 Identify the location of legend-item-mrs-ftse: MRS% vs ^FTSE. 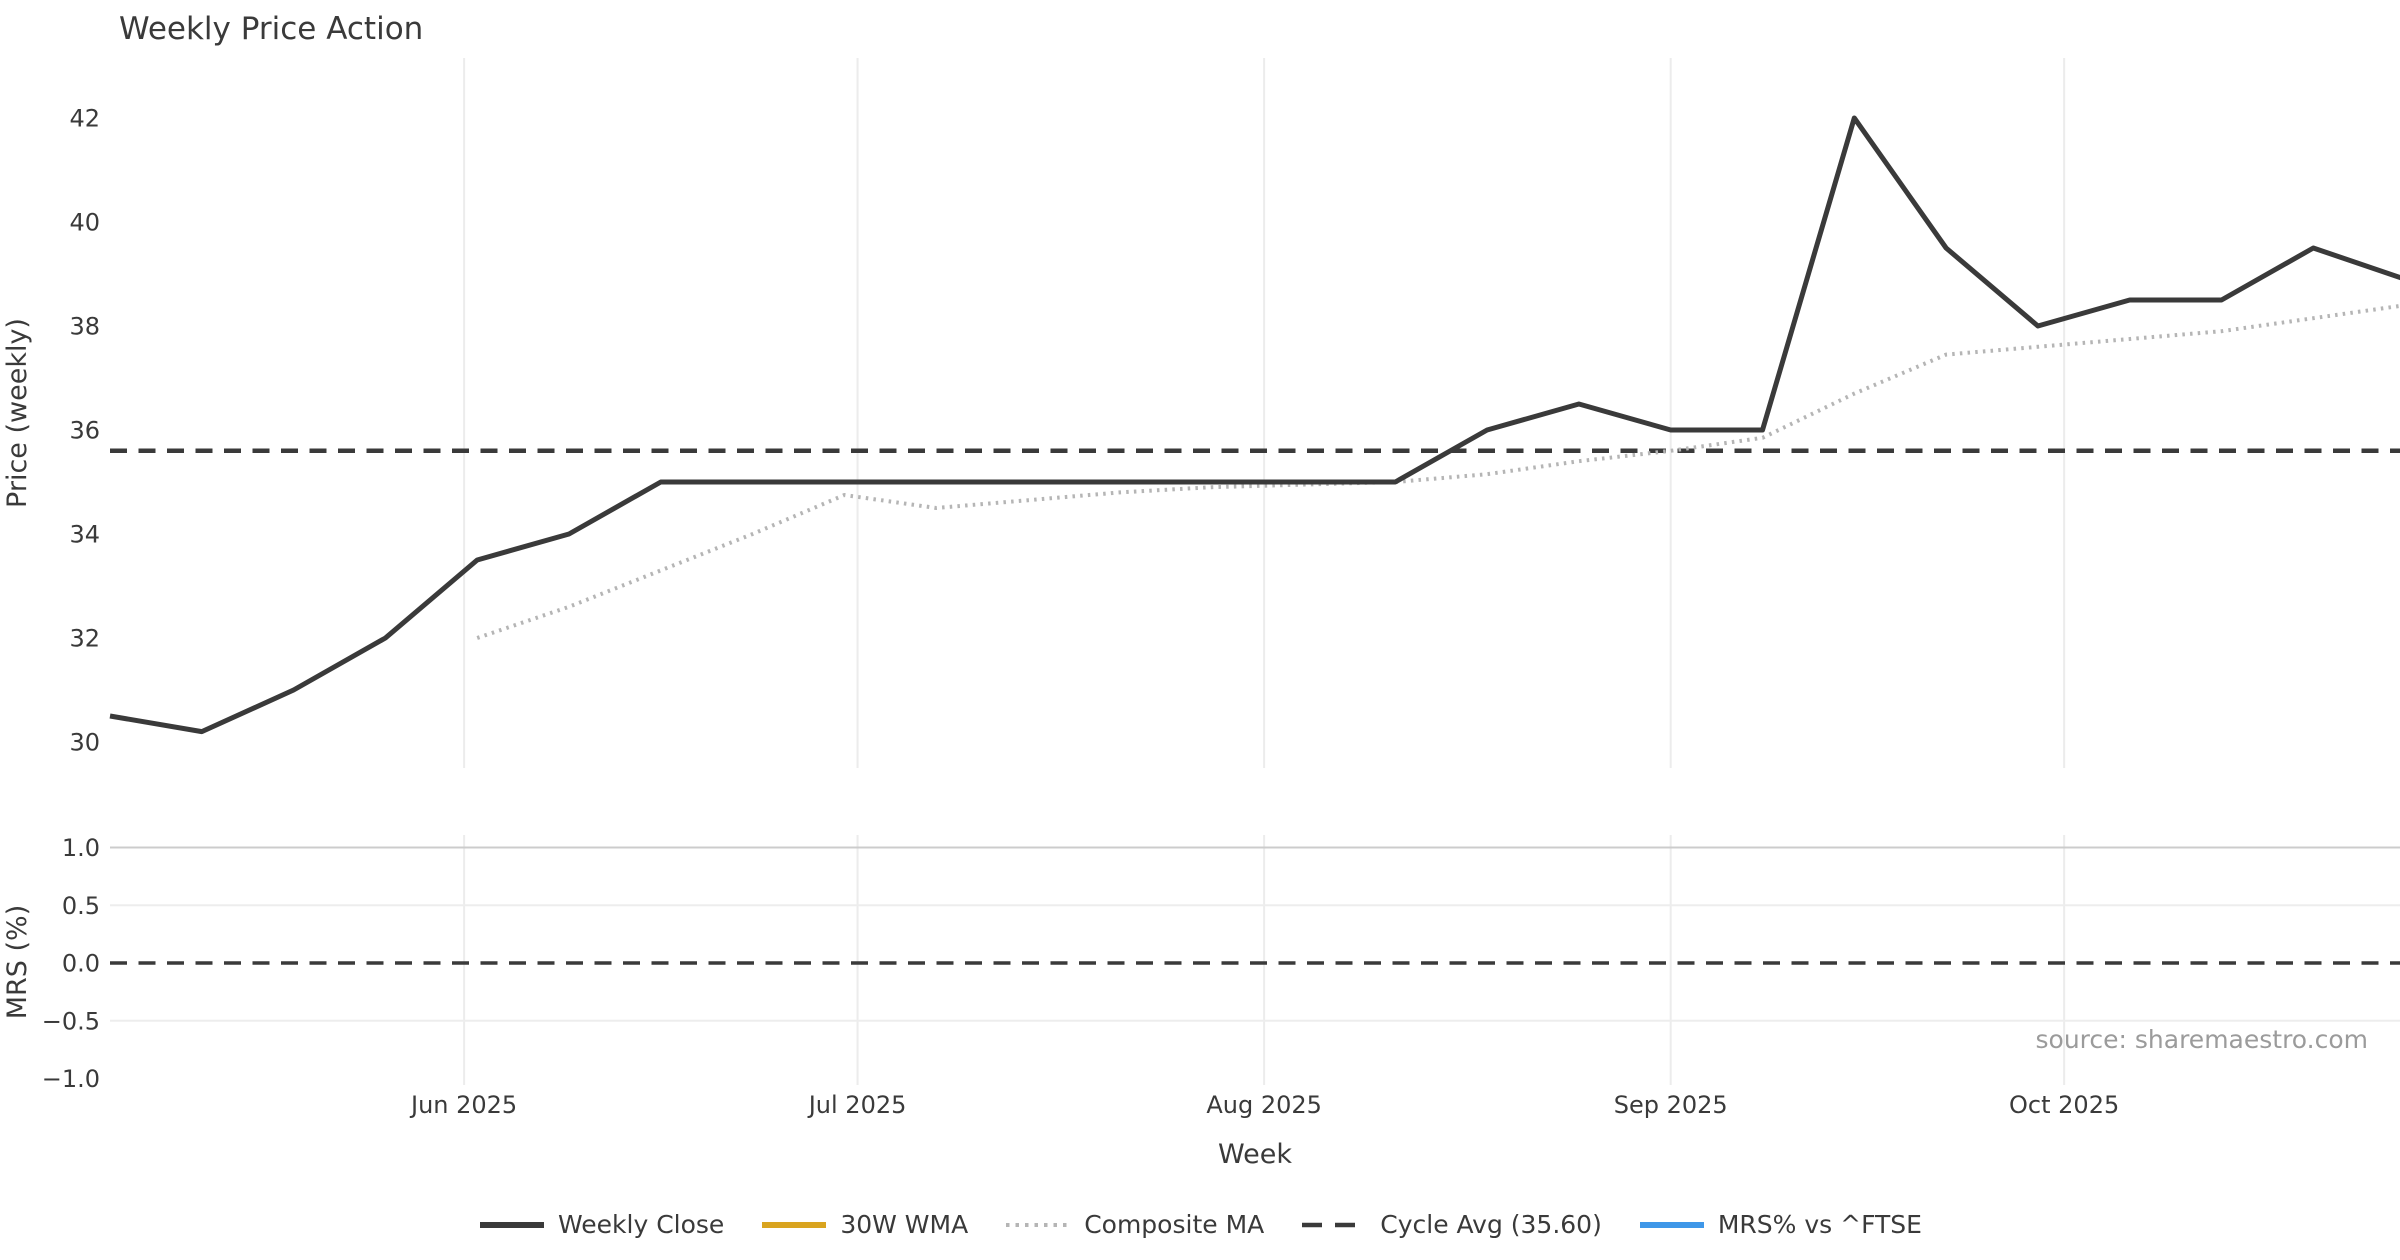
(1780, 1224).